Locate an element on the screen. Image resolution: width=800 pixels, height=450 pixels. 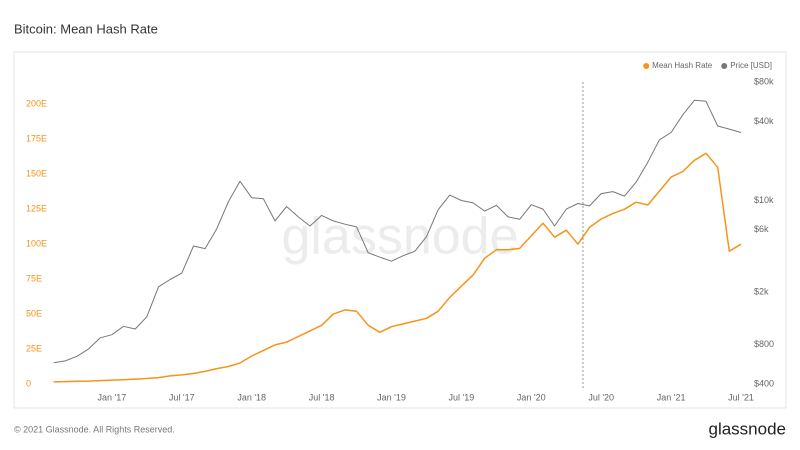
legend-label: Price [USD] is located at coordinates (751, 65).